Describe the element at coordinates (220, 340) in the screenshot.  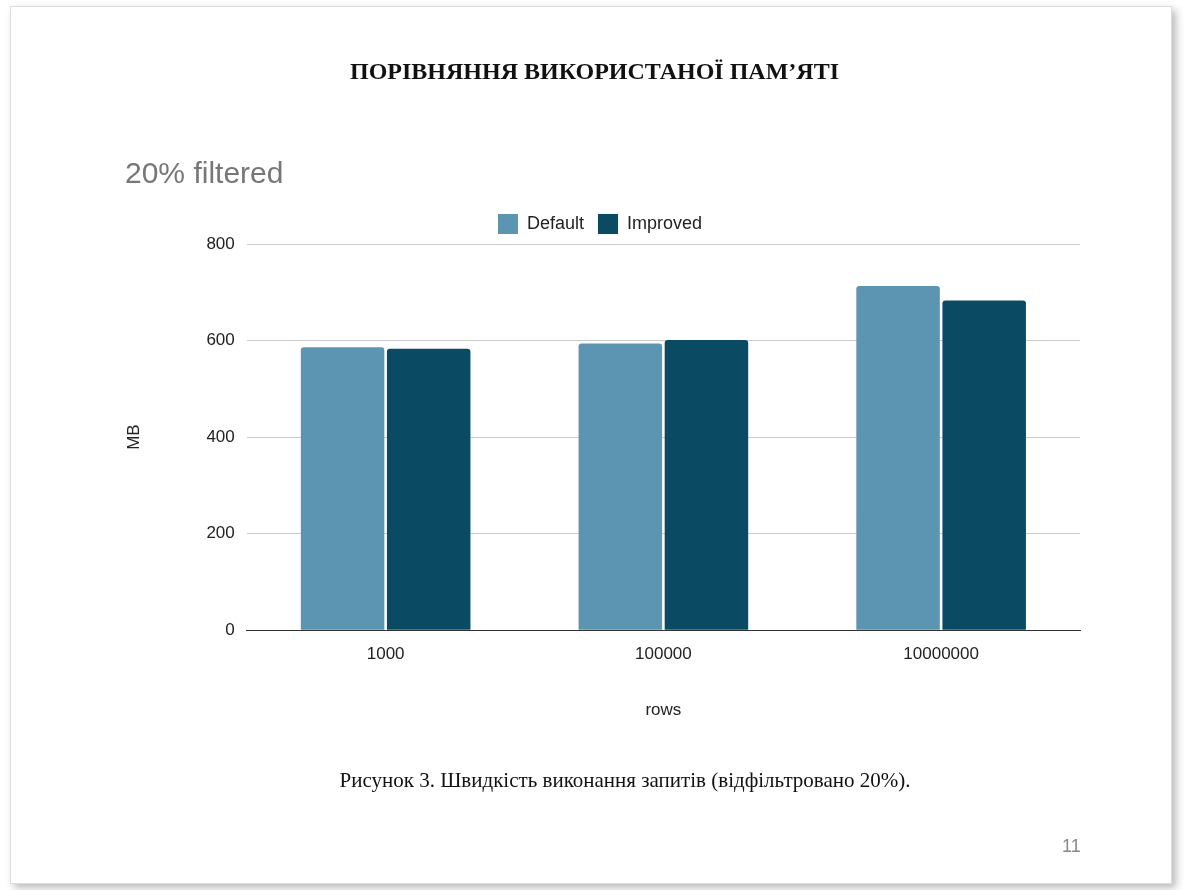
I see `y-tick-label: 600` at that location.